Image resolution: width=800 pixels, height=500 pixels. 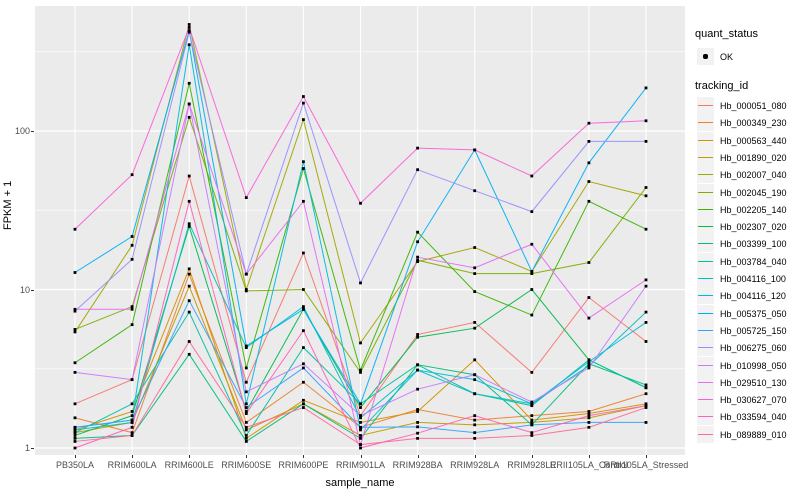 What do you see at coordinates (475, 465) in the screenshot?
I see `x-tick-label: RRIM928LA` at bounding box center [475, 465].